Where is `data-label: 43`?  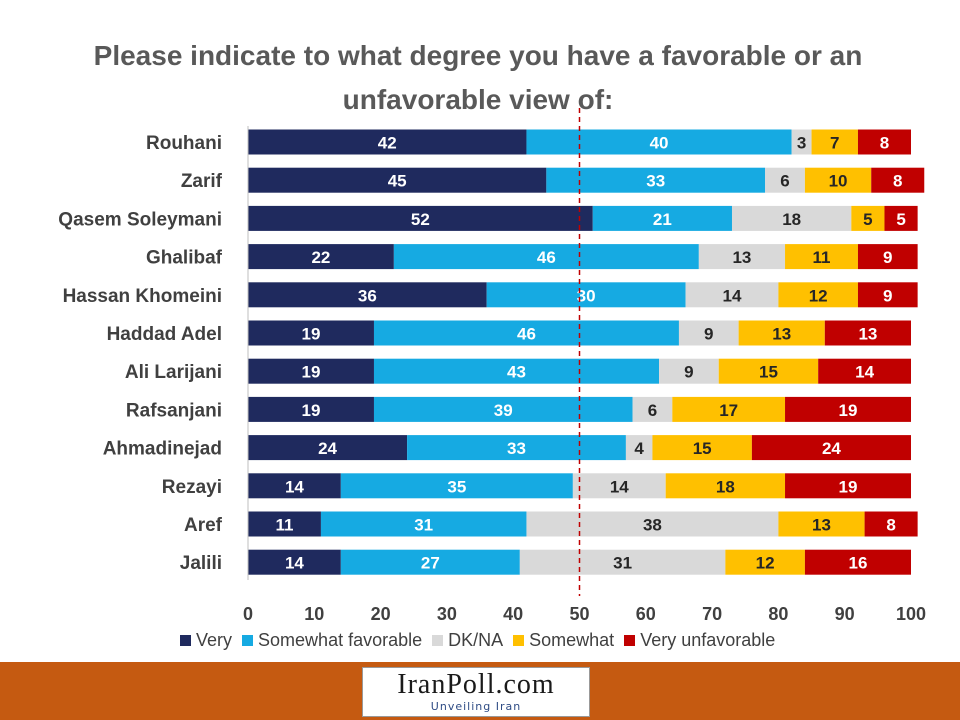 data-label: 43 is located at coordinates (516, 372).